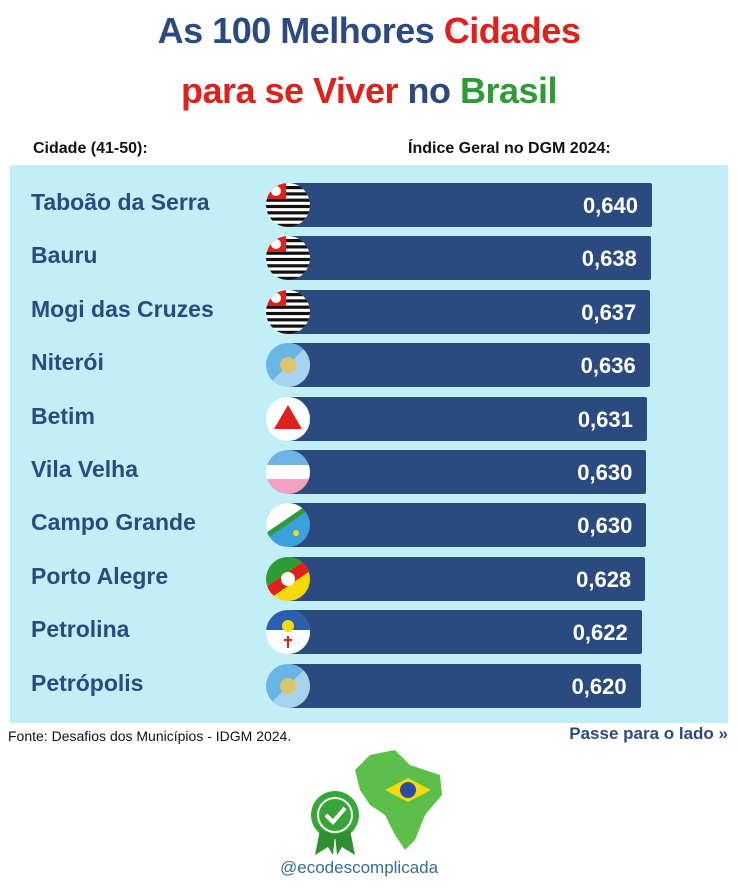 The image size is (738, 889). What do you see at coordinates (369, 90) in the screenshot?
I see `title-line-2: para se Viver no Brasil` at bounding box center [369, 90].